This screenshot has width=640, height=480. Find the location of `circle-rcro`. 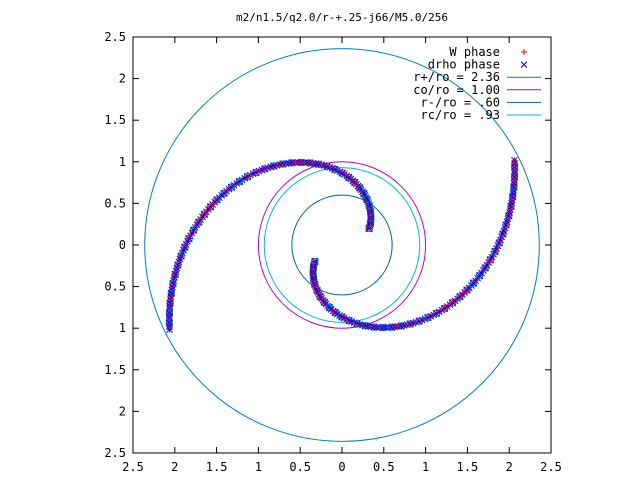

circle-rcro is located at coordinates (342, 245).